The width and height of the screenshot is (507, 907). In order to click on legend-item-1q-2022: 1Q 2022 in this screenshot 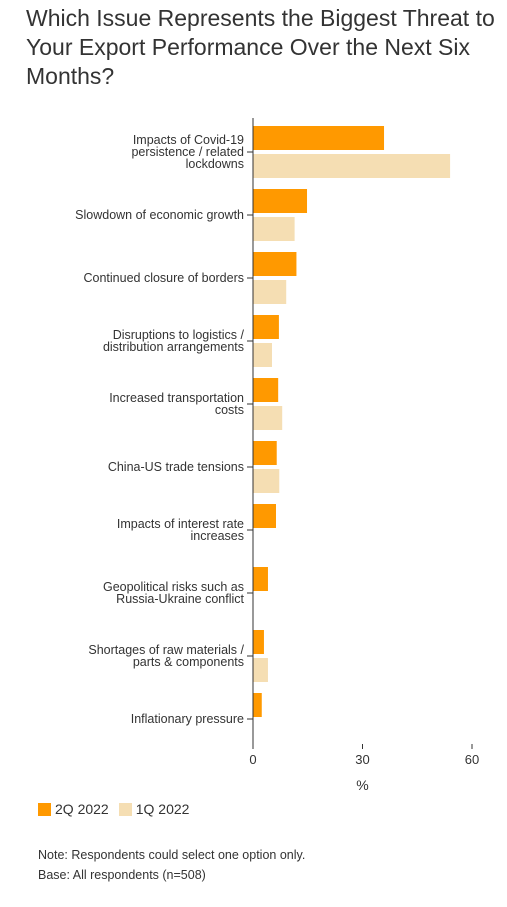, I will do `click(154, 809)`.